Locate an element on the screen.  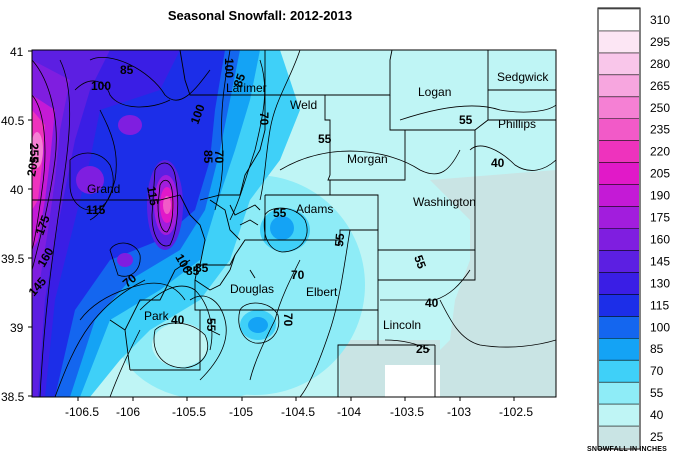
legend-value-label: 40 is located at coordinates (657, 415).